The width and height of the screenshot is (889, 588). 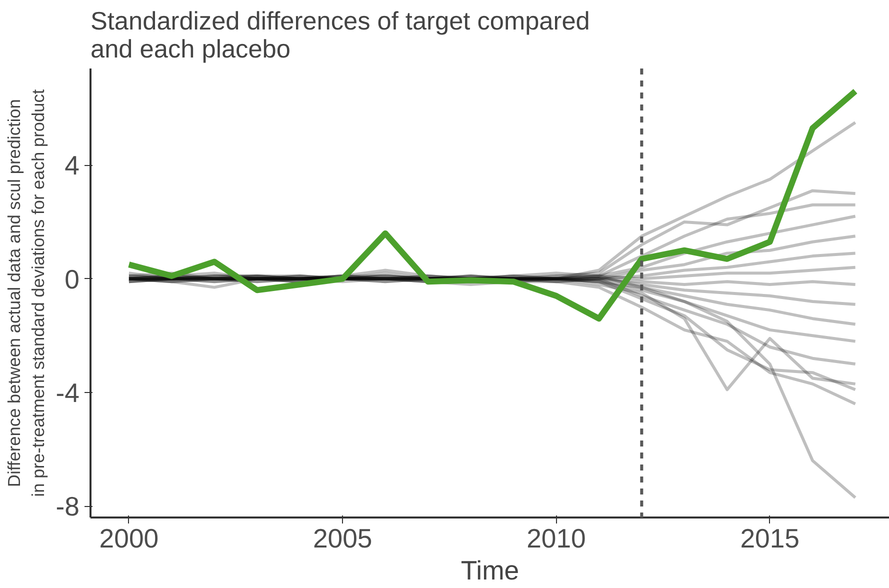 What do you see at coordinates (129, 539) in the screenshot?
I see `x-tick-label: 2000` at bounding box center [129, 539].